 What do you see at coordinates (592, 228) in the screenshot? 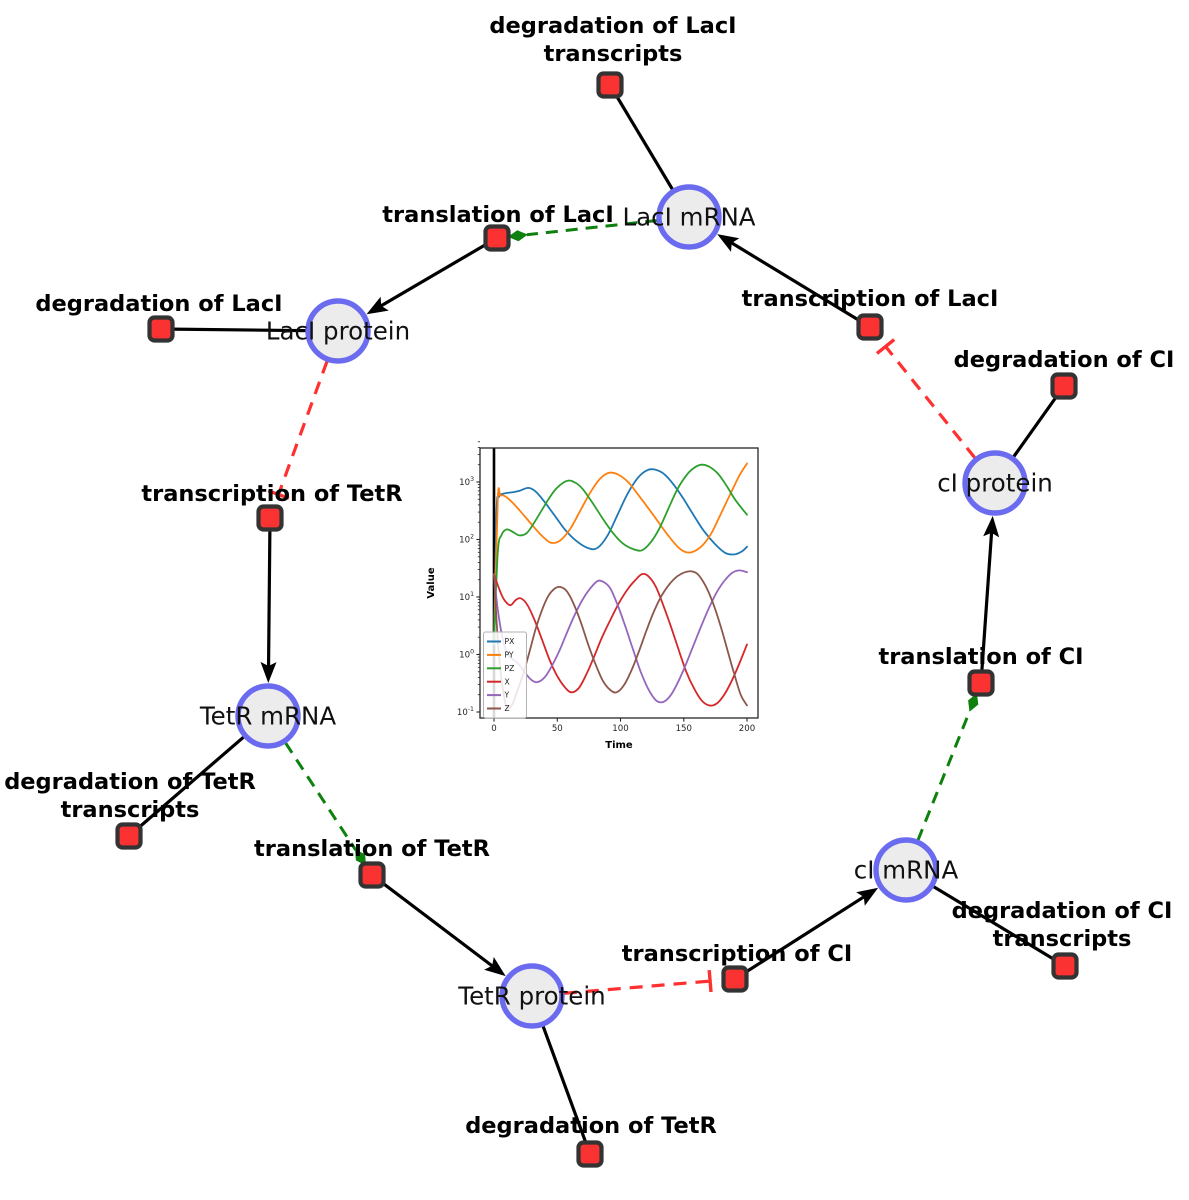
I see `edge-modifier-LacI_mRNA-translation_of_LacI-line` at bounding box center [592, 228].